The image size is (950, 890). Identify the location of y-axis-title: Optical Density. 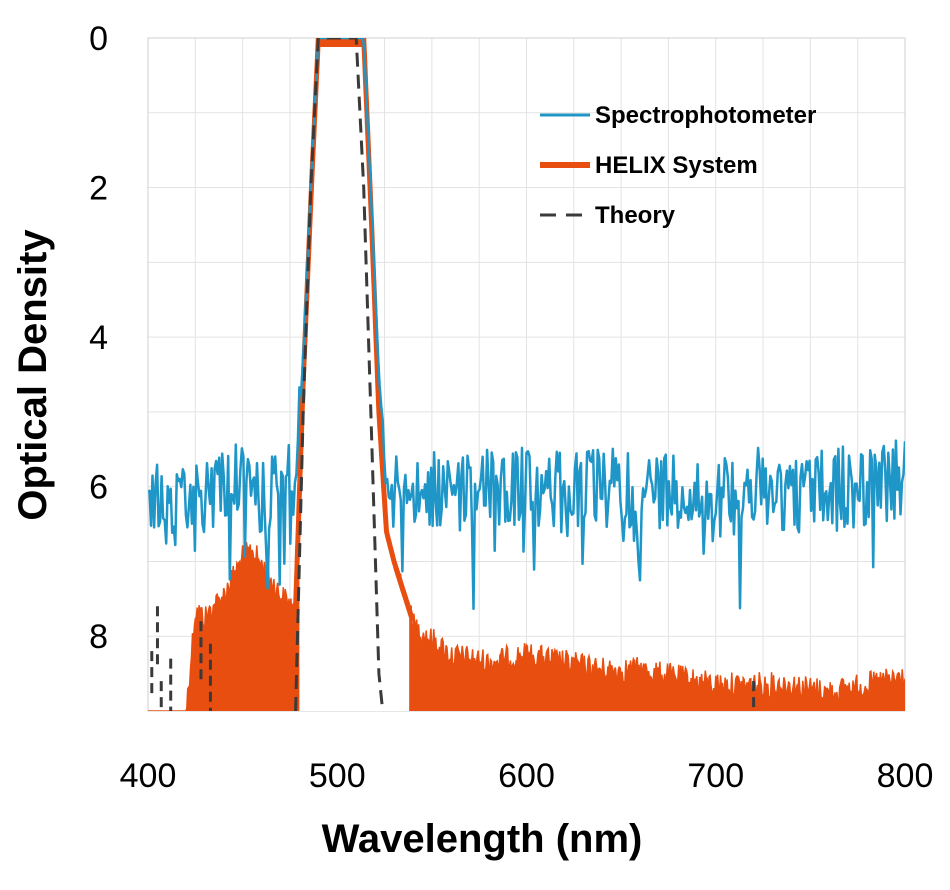
(33, 375).